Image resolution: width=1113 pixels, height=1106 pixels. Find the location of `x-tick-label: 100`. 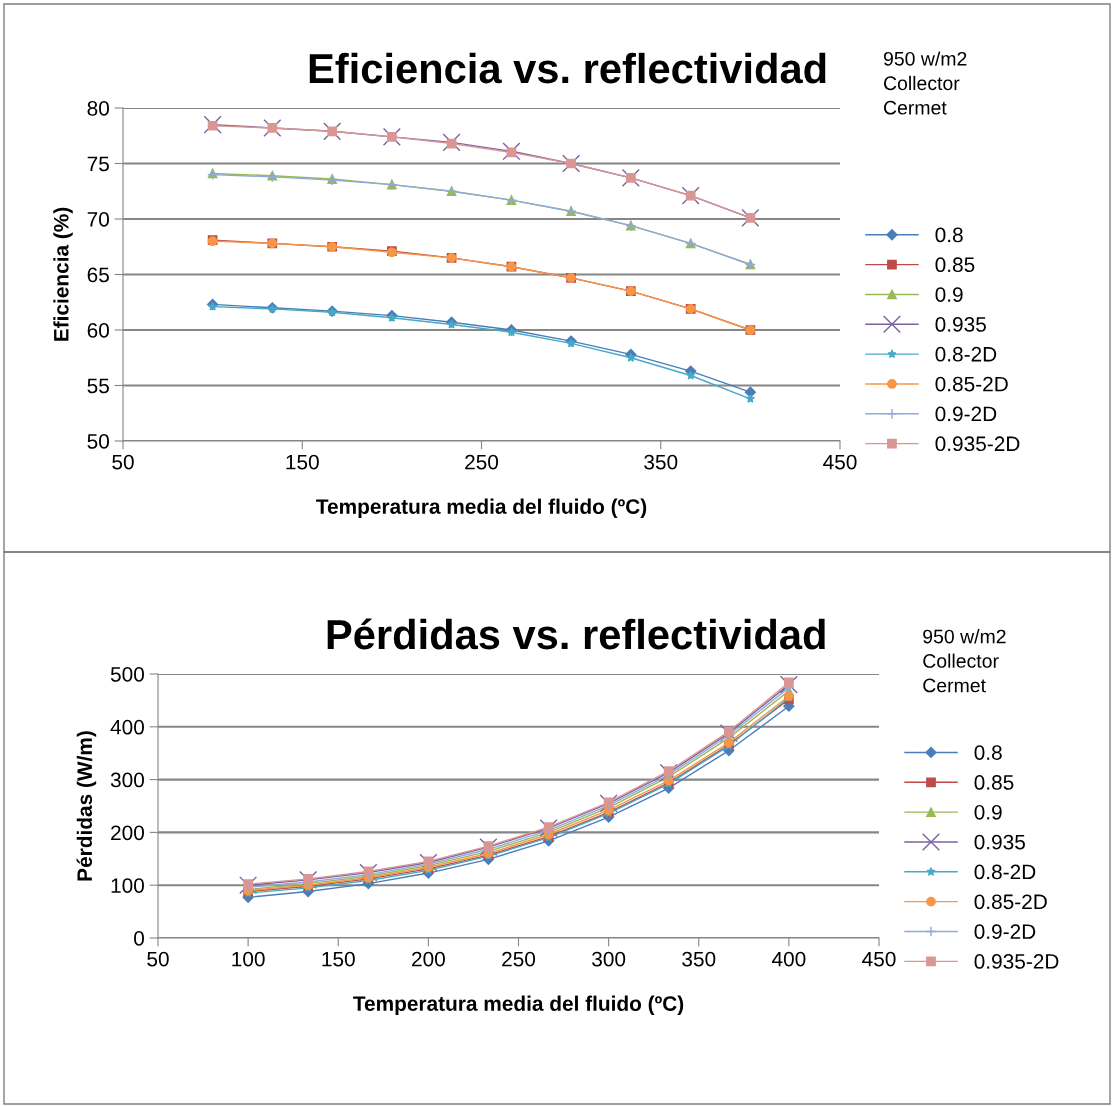

x-tick-label: 100 is located at coordinates (248, 959).